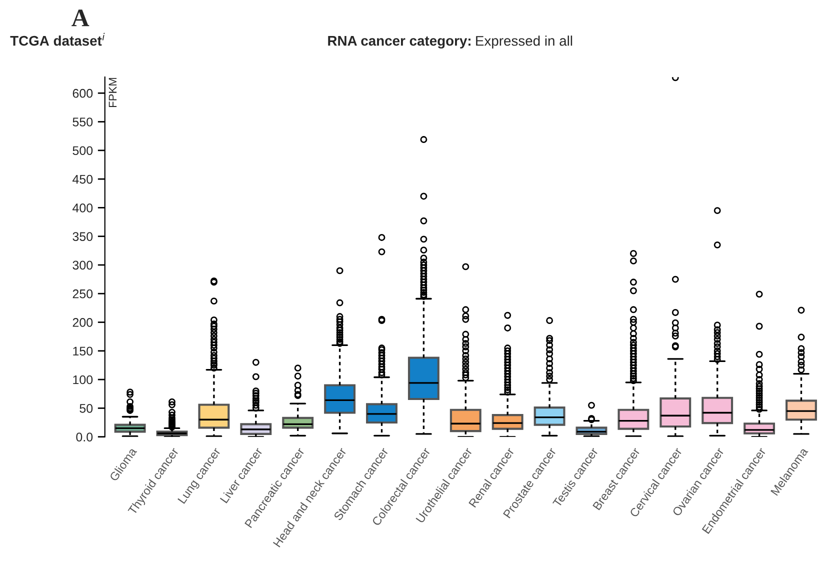  What do you see at coordinates (83, 351) in the screenshot?
I see `y-tick-label: 150` at bounding box center [83, 351].